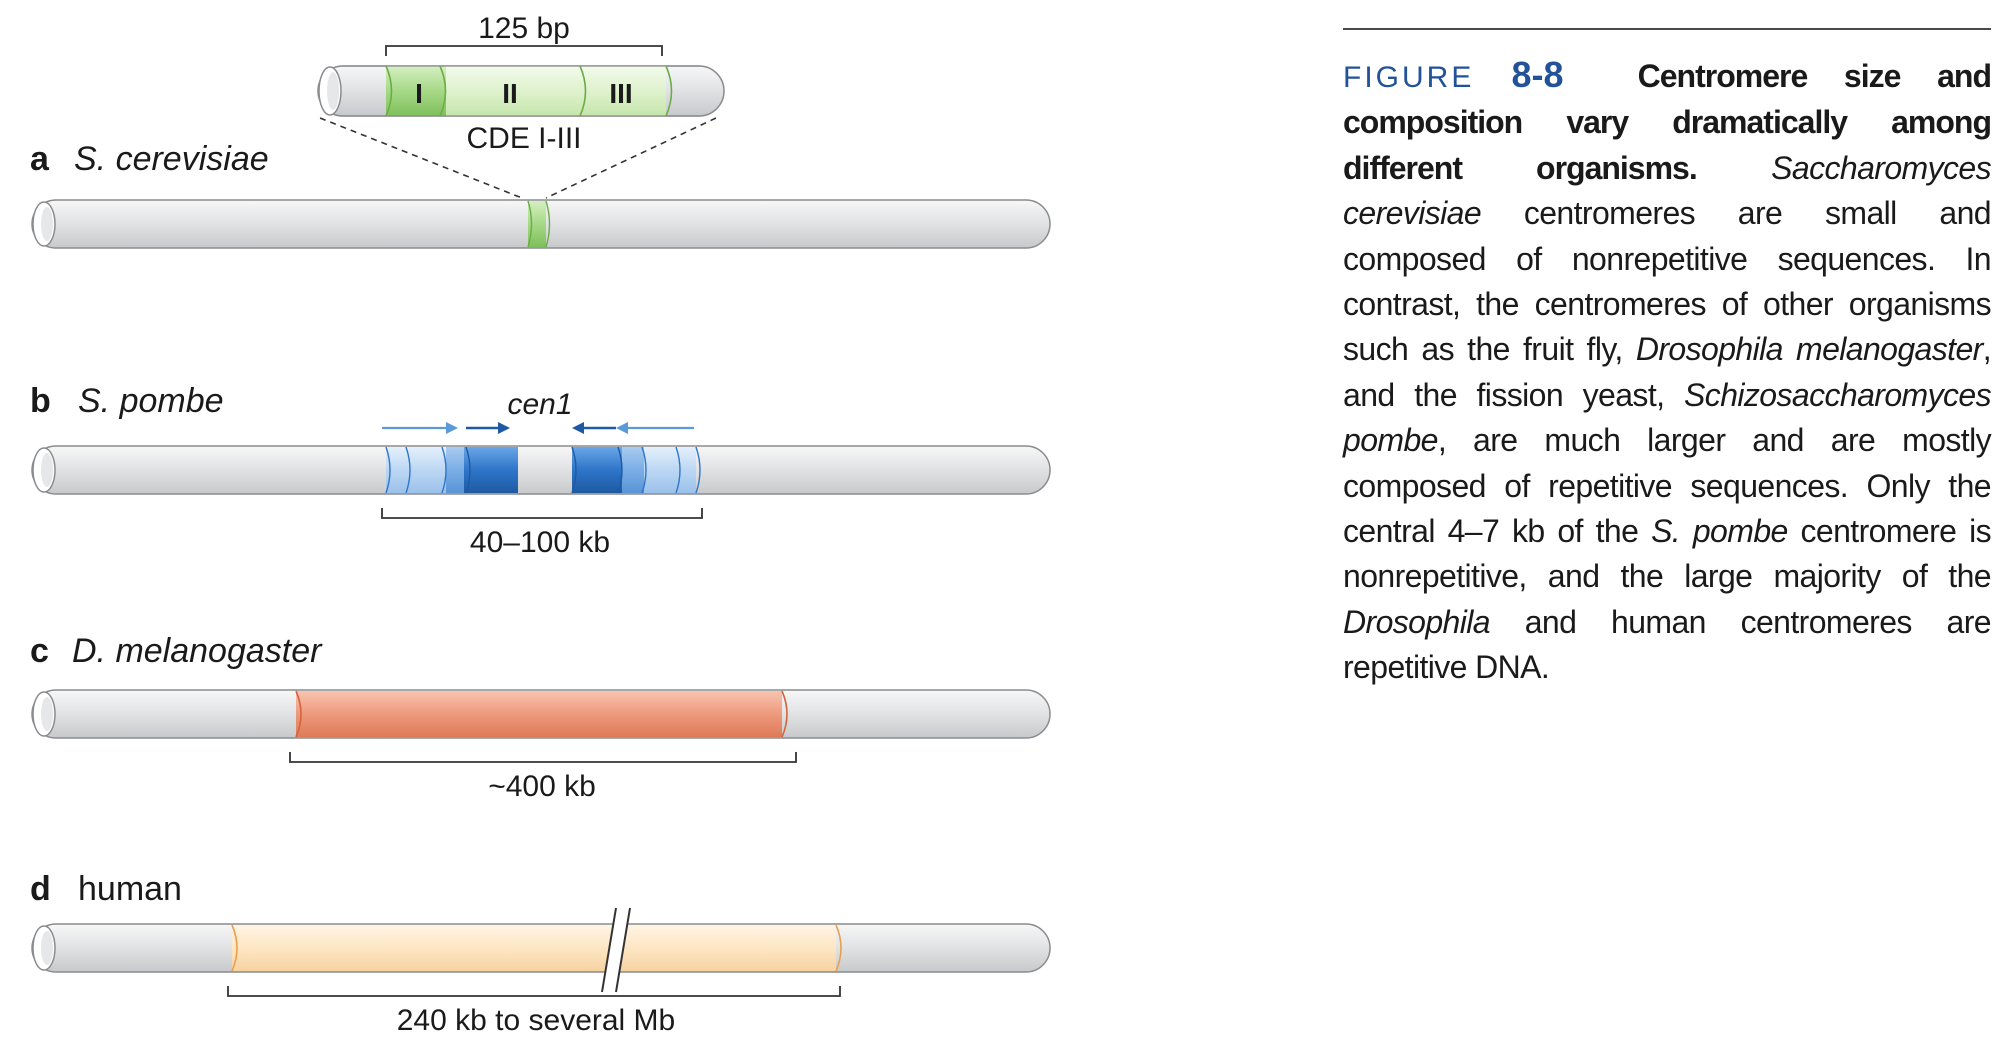 This screenshot has width=1996, height=1060. What do you see at coordinates (421, 158) in the screenshot?
I see `zoom-line-left` at bounding box center [421, 158].